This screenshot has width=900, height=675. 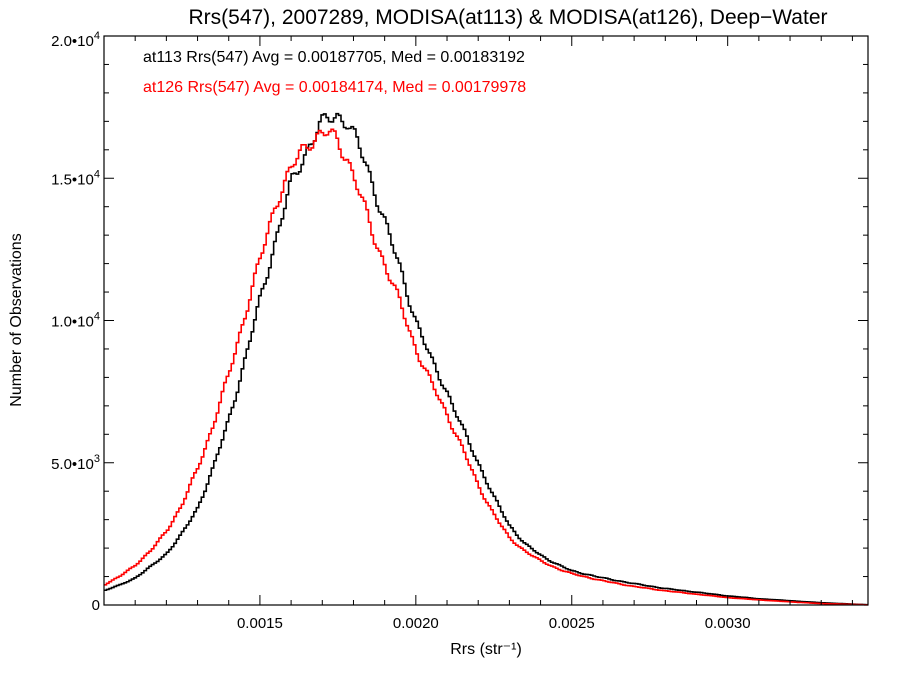 I want to click on y-tick-mantissa: 5.0•10, so click(x=72, y=464).